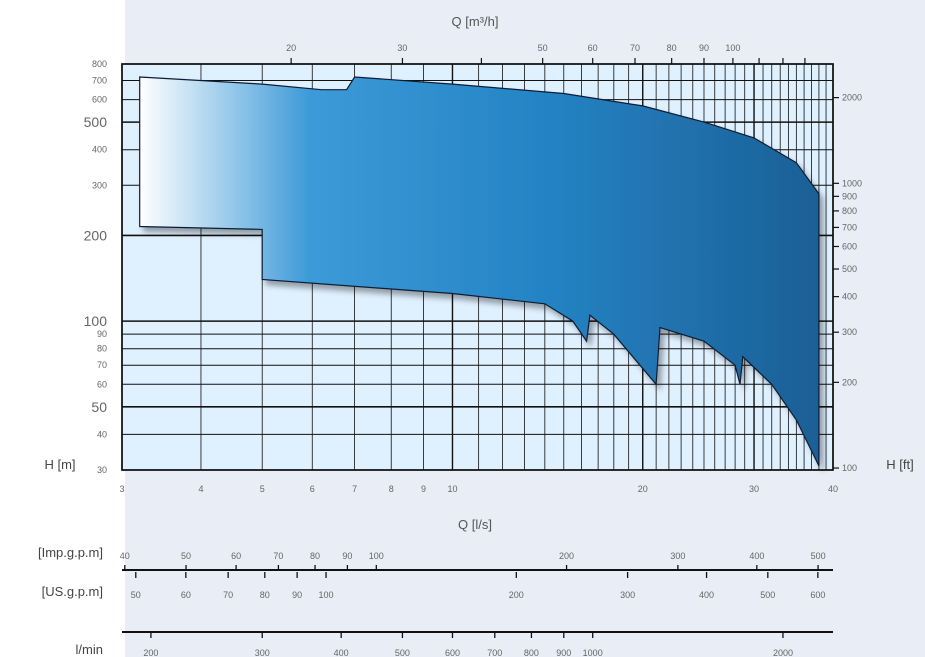 This screenshot has height=657, width=925. What do you see at coordinates (102, 334) in the screenshot?
I see `y-tick-label: 90` at bounding box center [102, 334].